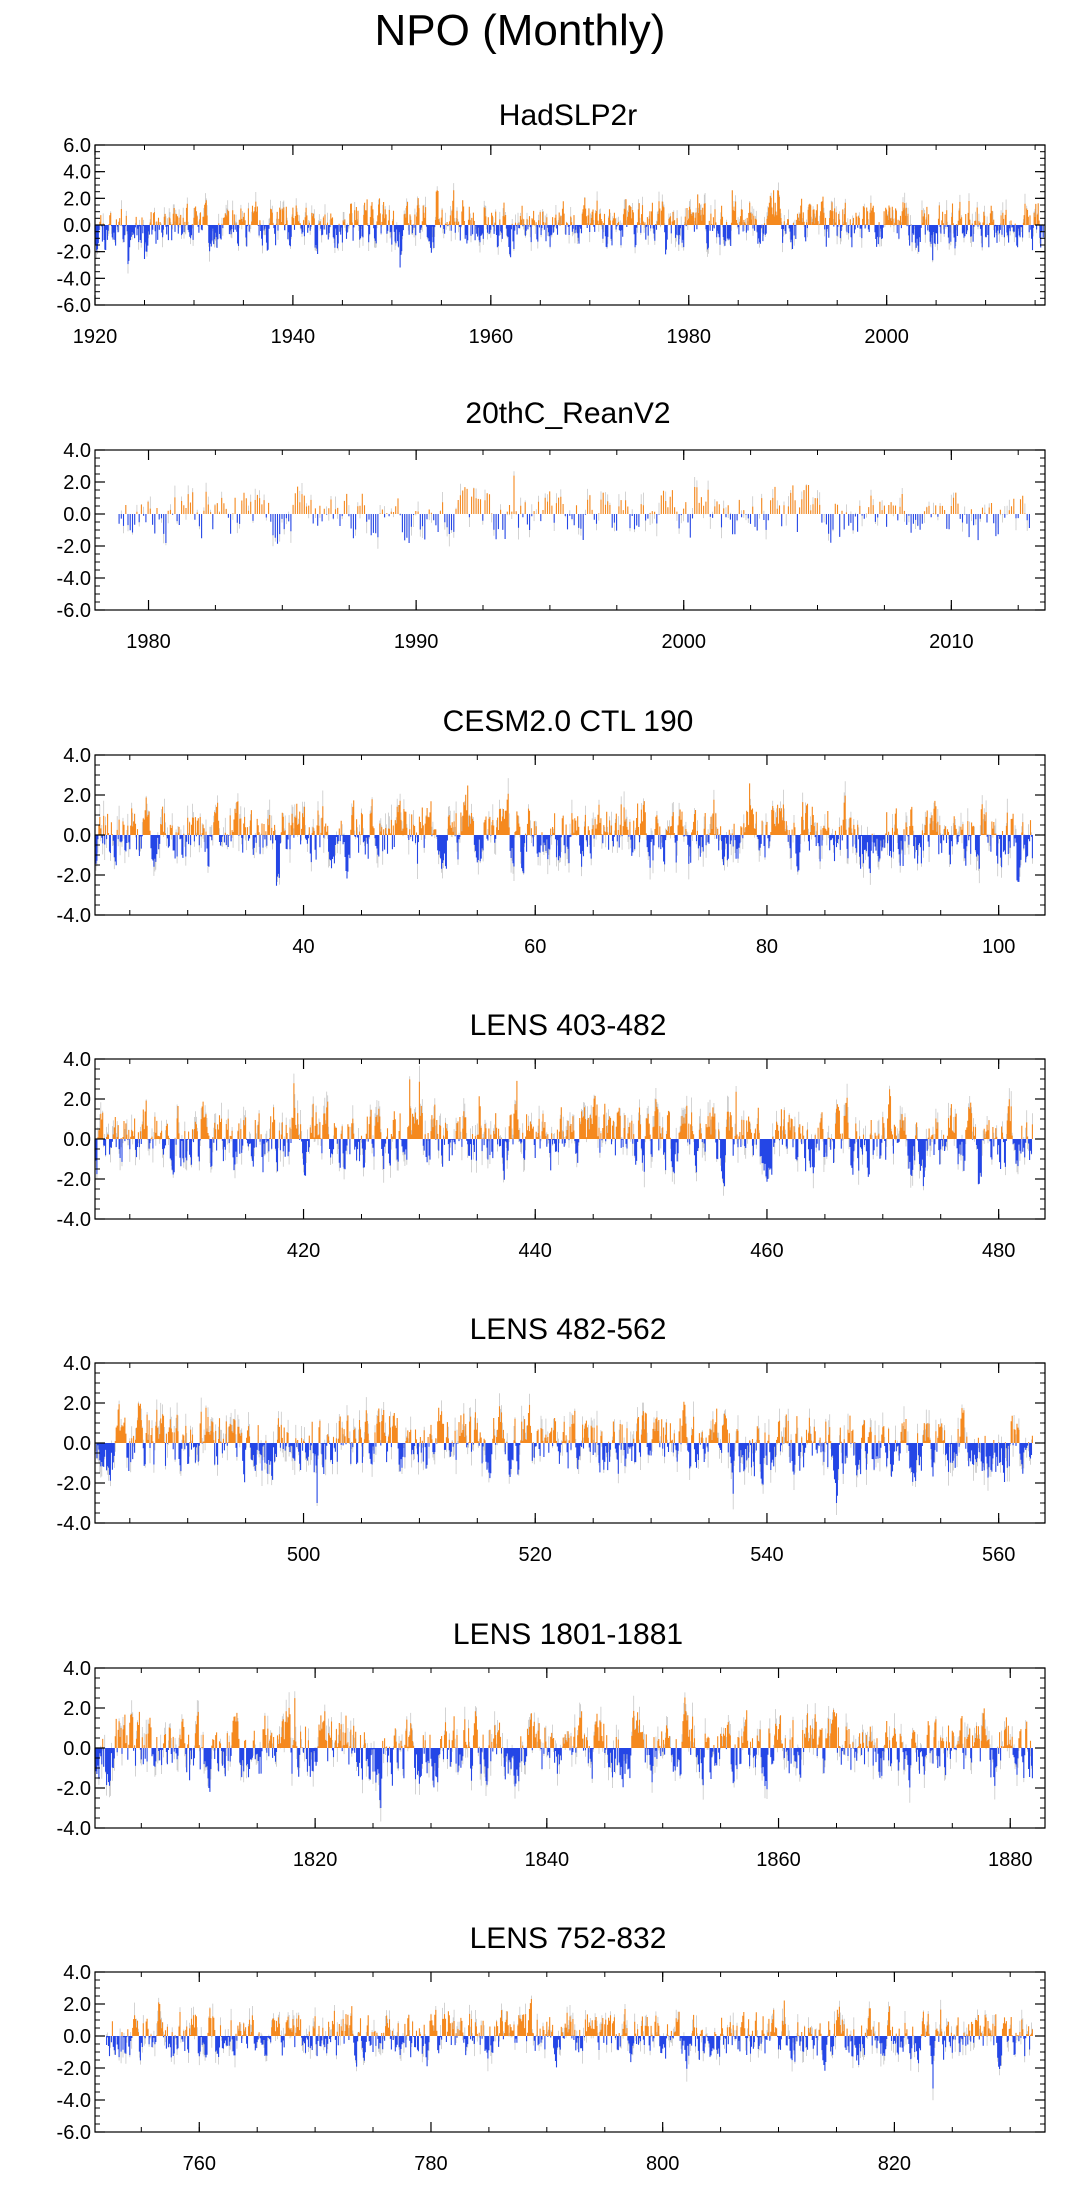  Describe the element at coordinates (951, 642) in the screenshot. I see `x-tick-label: 2010` at that location.